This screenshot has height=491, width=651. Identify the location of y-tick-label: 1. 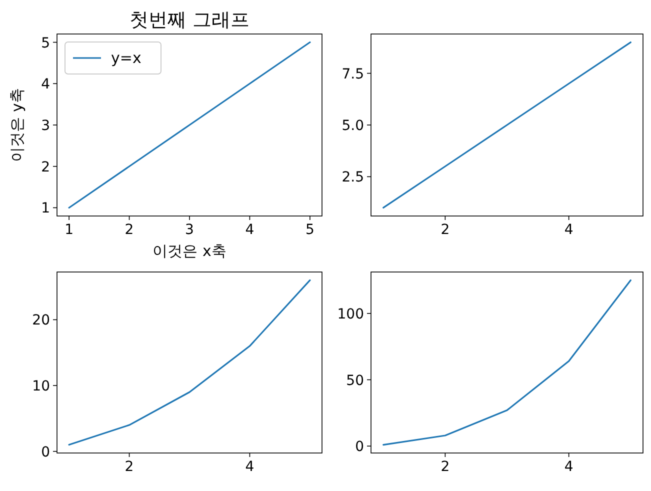
(45, 208).